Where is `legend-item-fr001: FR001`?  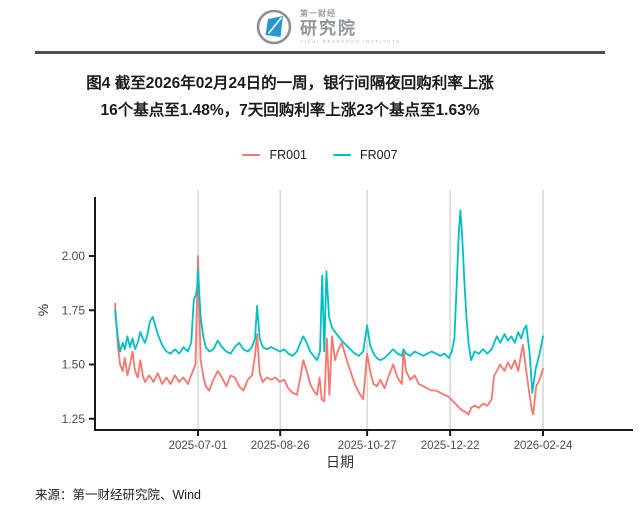 legend-item-fr001: FR001 is located at coordinates (274, 155).